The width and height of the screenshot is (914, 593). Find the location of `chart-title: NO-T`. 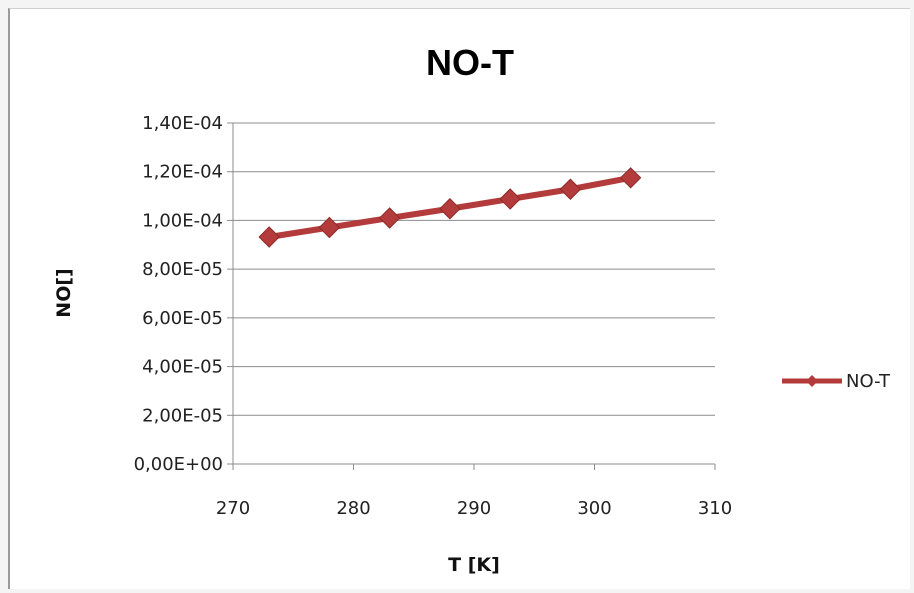

chart-title: NO-T is located at coordinates (470, 62).